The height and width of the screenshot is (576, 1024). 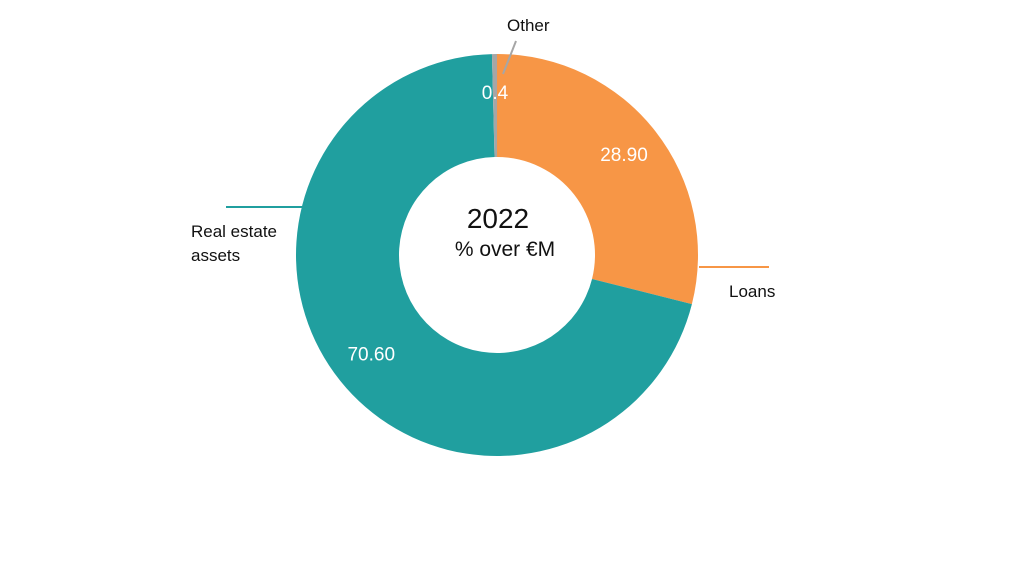 I want to click on data-label-loans: 28.90, so click(x=624, y=155).